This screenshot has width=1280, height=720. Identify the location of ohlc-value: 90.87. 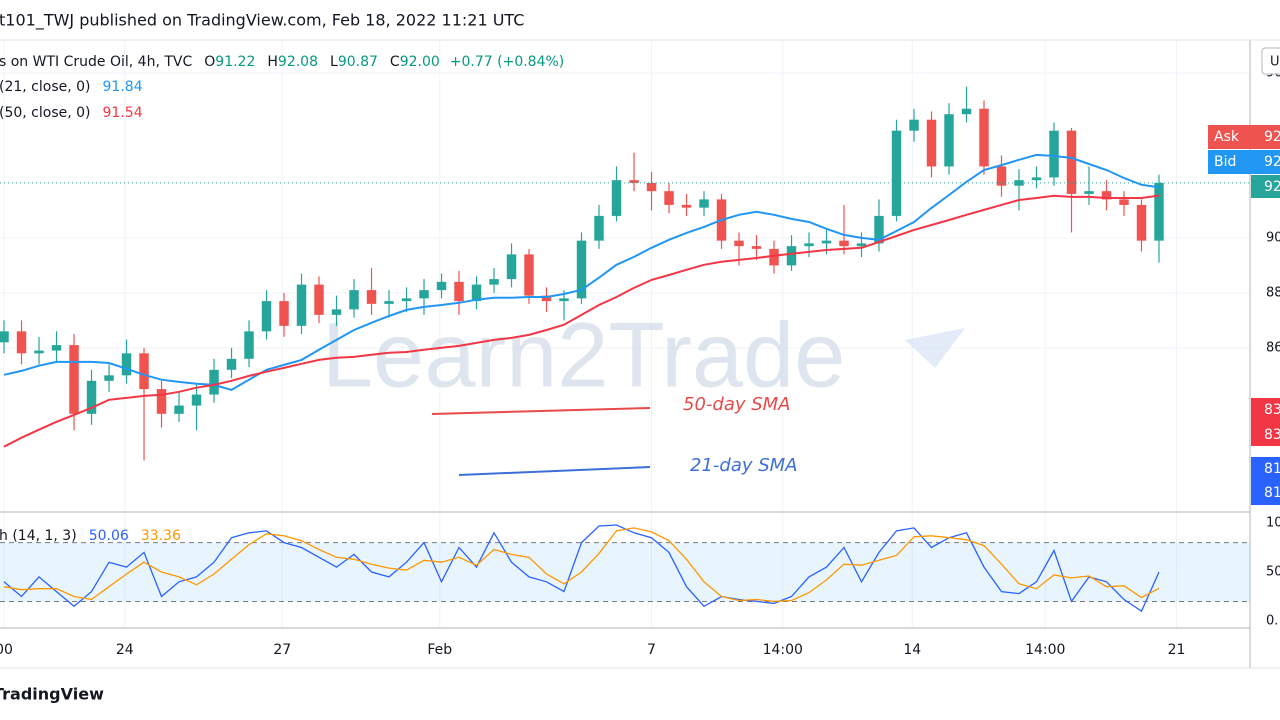
(358, 62).